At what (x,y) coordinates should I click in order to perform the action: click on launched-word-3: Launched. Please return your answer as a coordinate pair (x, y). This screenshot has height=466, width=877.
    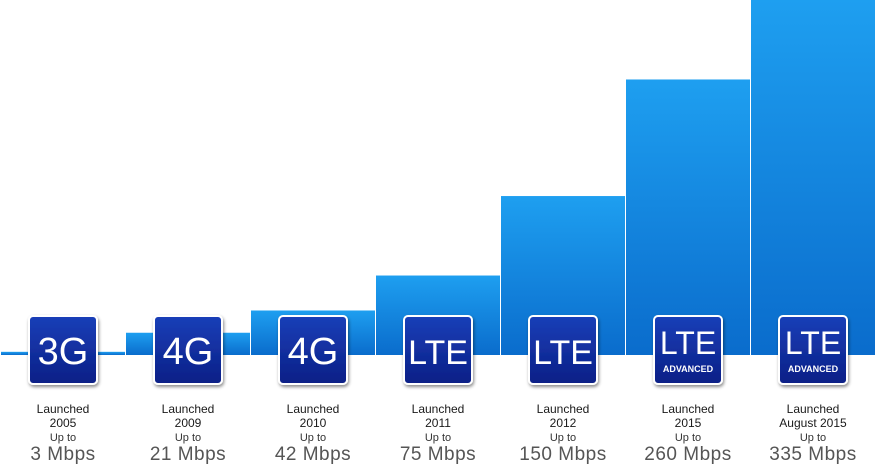
    Looking at the image, I should click on (438, 409).